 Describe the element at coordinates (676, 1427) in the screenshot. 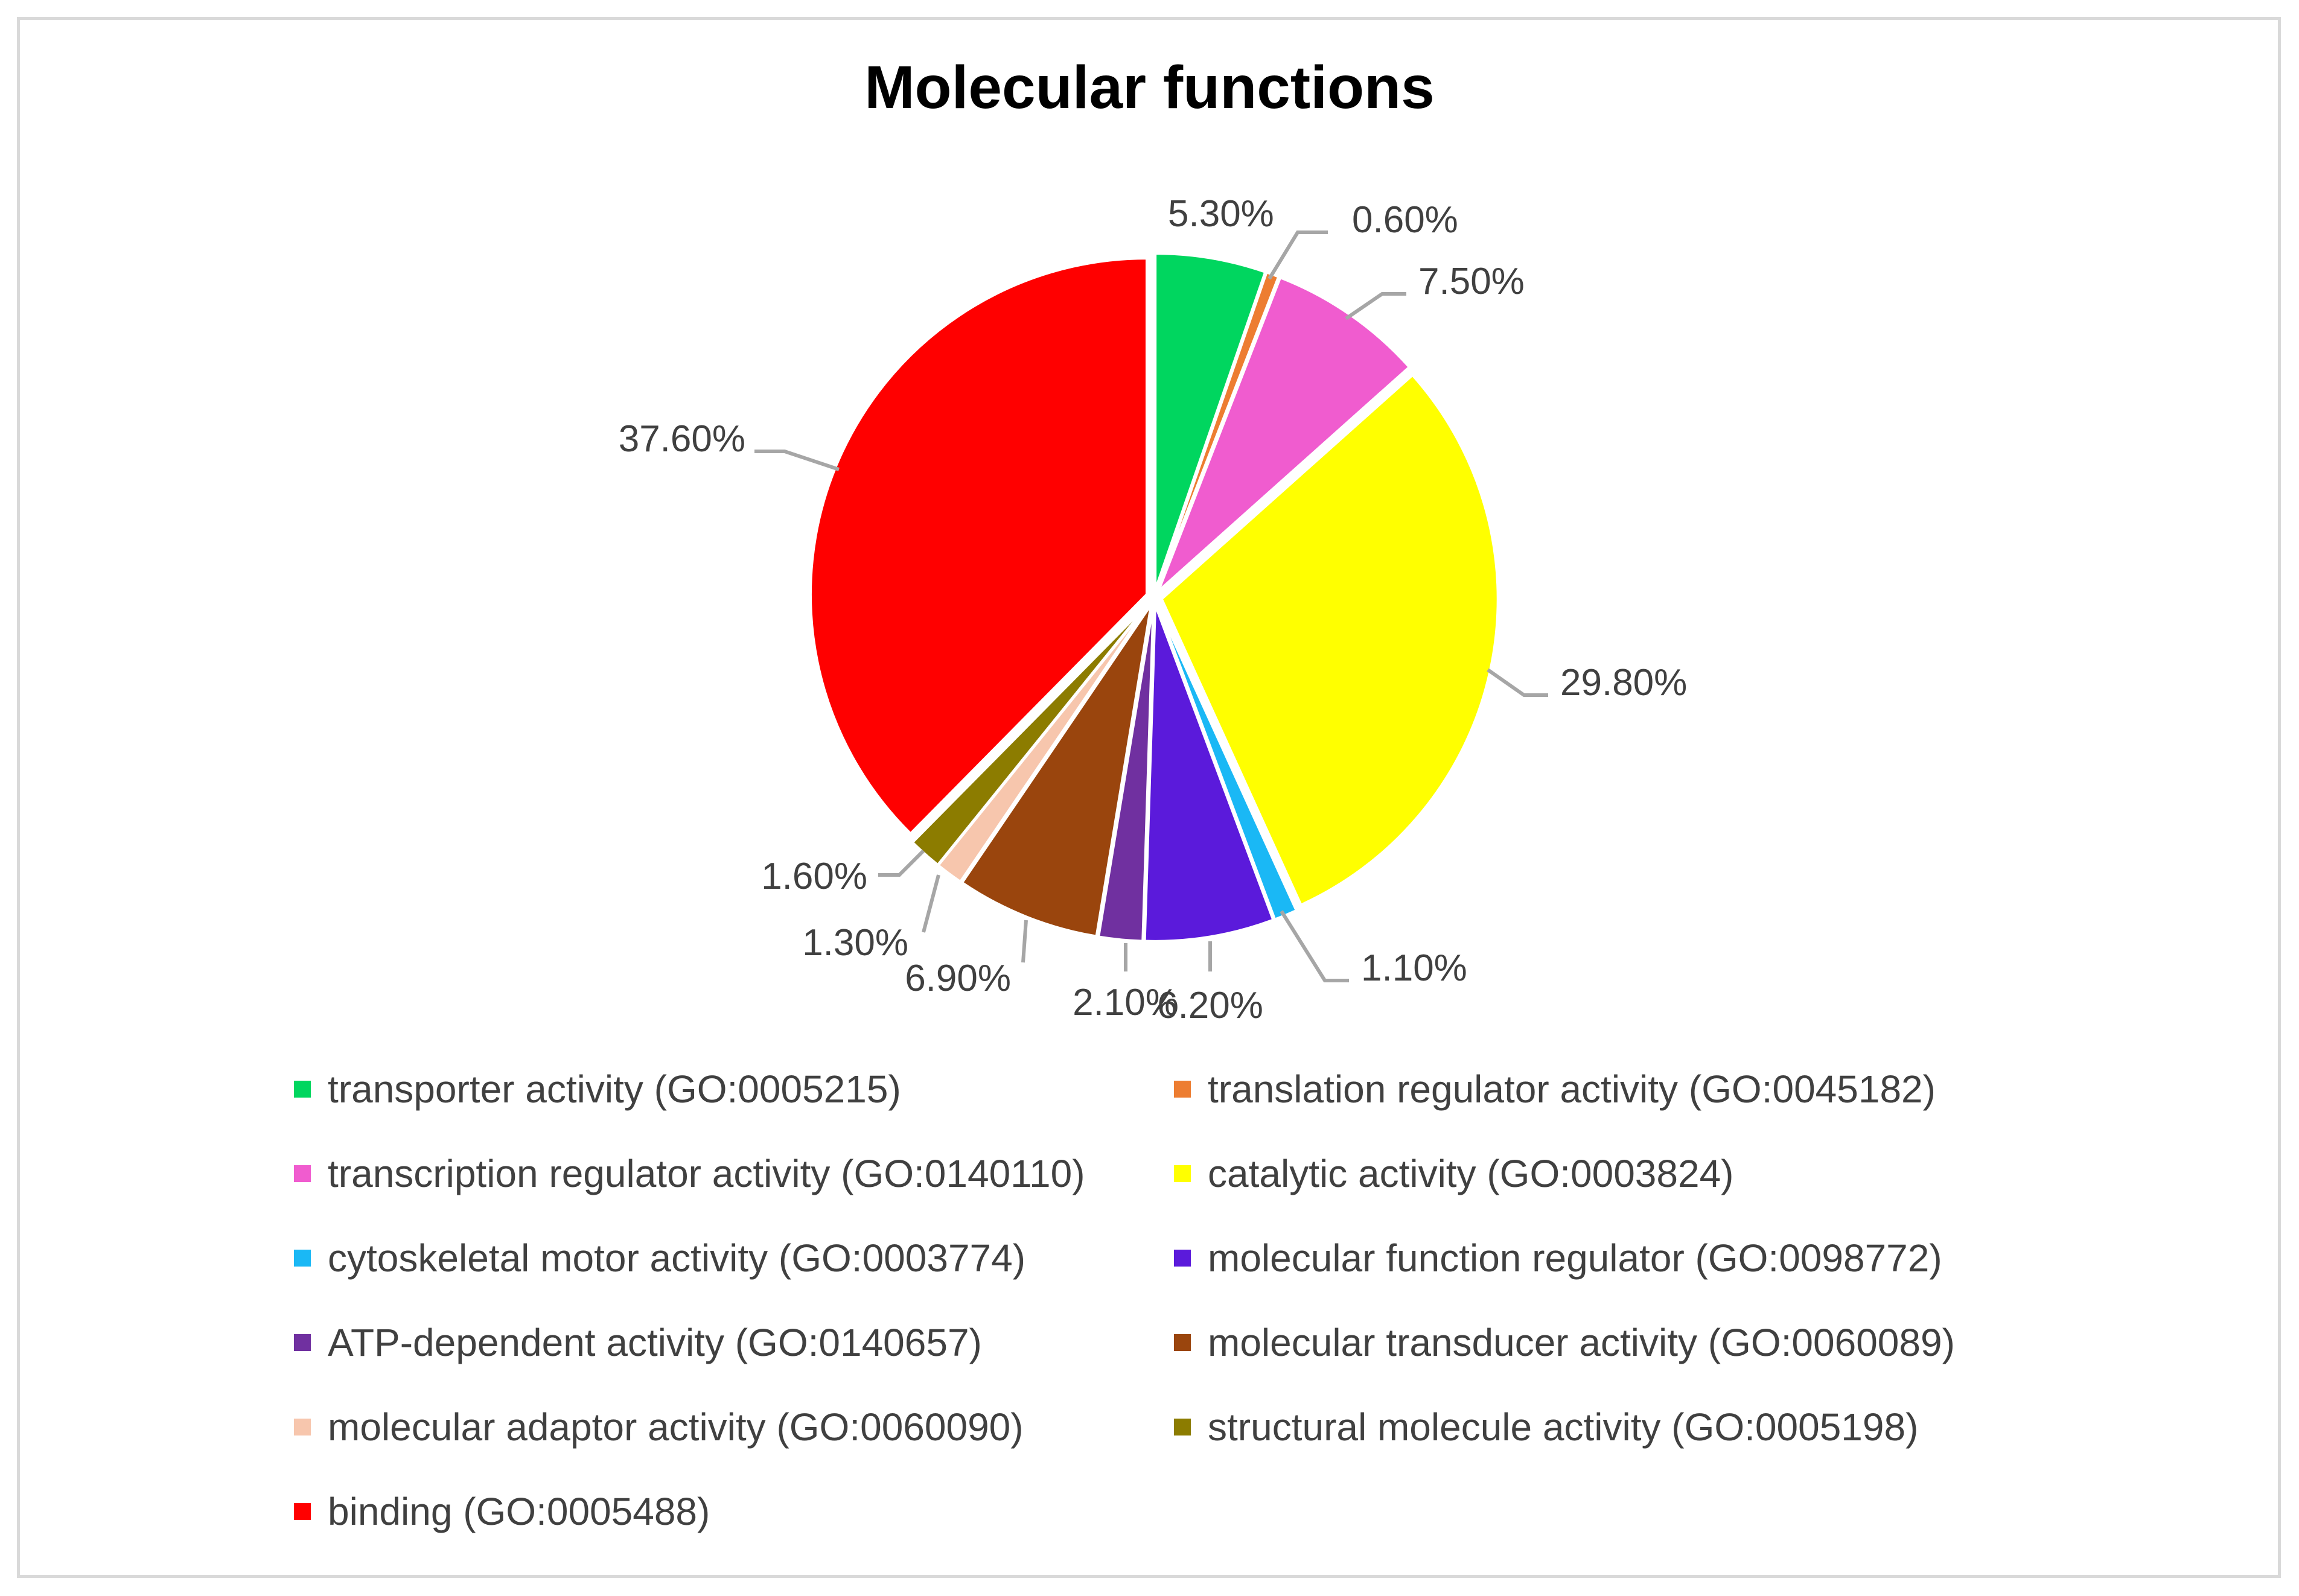

I see `legend-label: molecular adaptor activity (GO:0060090)` at that location.